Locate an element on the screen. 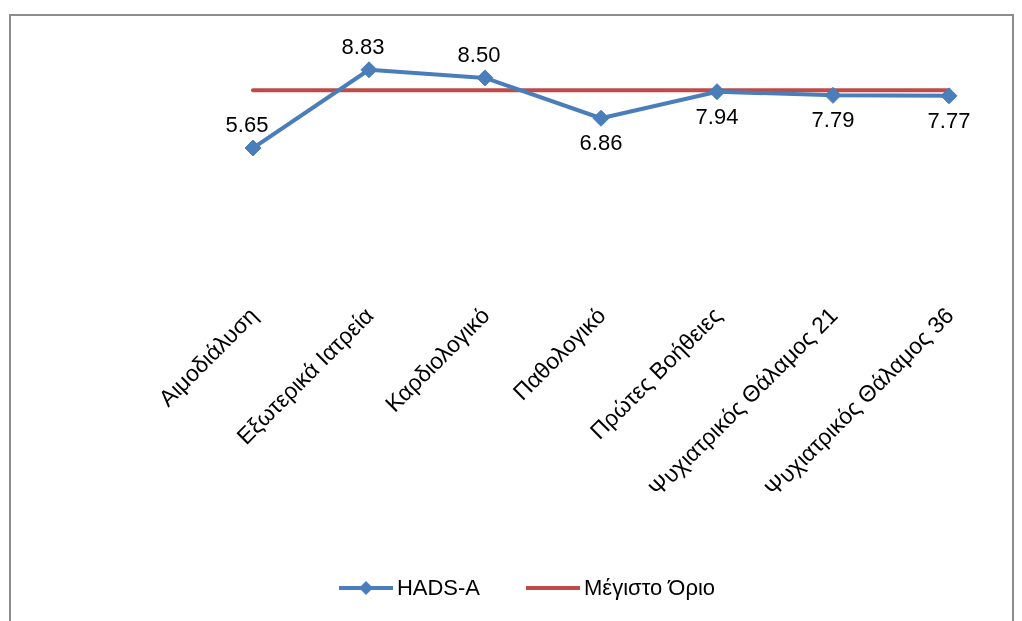  data-label: 8.50 is located at coordinates (479, 54).